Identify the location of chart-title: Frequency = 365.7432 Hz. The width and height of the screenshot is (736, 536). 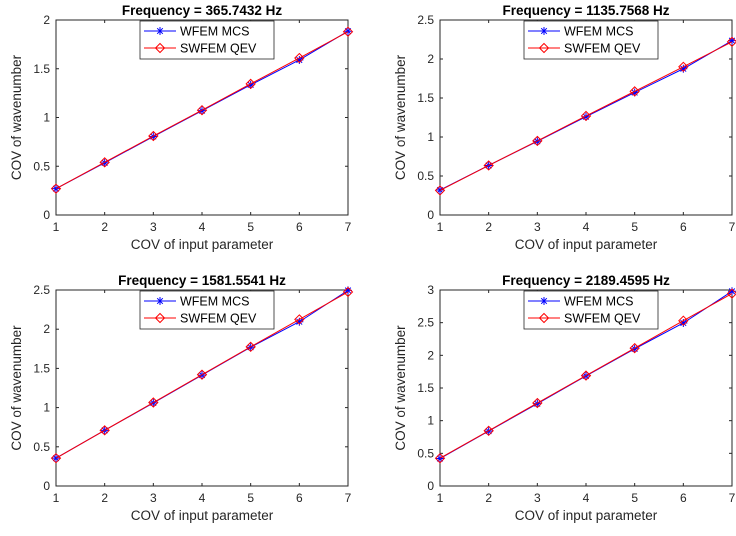
(202, 10).